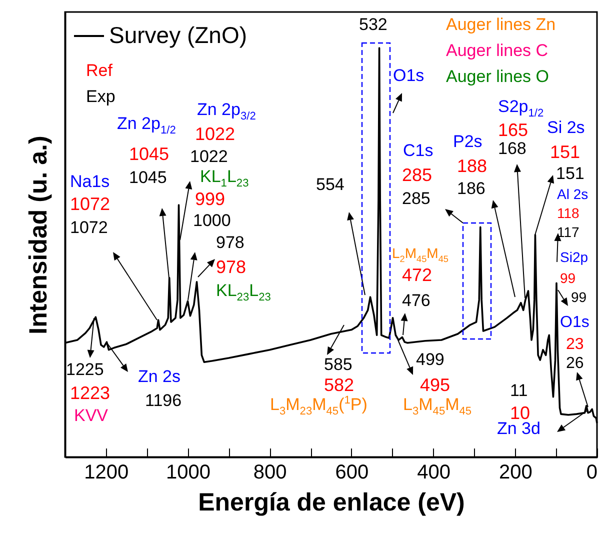  I want to click on x-tick-label: 200, so click(515, 473).